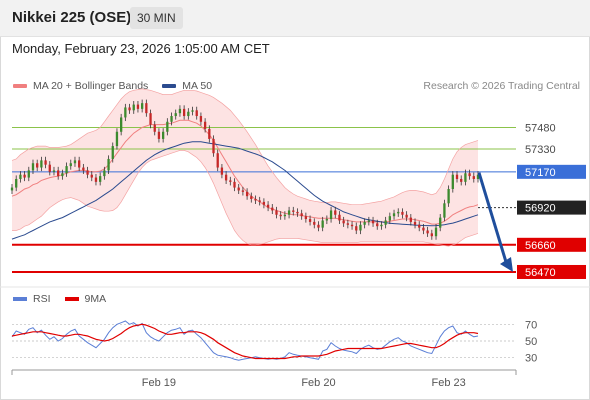 The image size is (590, 400). Describe the element at coordinates (71, 299) in the screenshot. I see `rsi-ma-swatch` at that location.